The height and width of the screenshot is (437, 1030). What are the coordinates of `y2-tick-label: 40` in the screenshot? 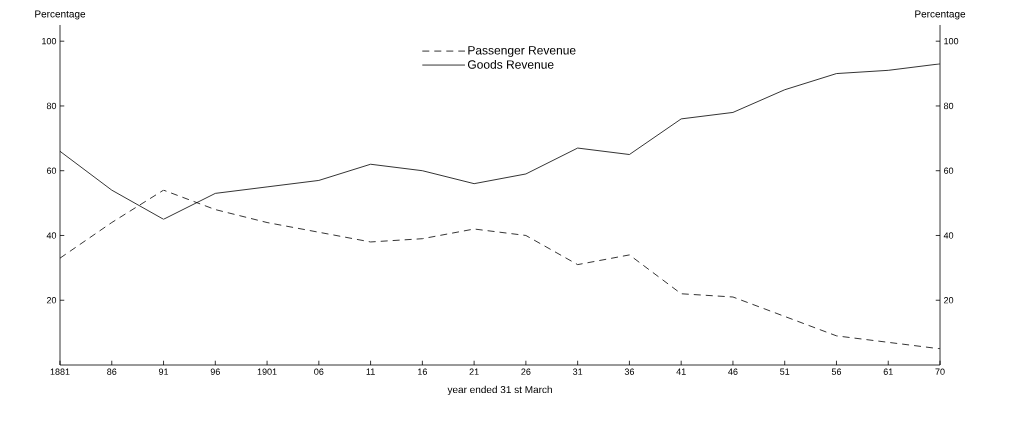 It's located at (948, 235).